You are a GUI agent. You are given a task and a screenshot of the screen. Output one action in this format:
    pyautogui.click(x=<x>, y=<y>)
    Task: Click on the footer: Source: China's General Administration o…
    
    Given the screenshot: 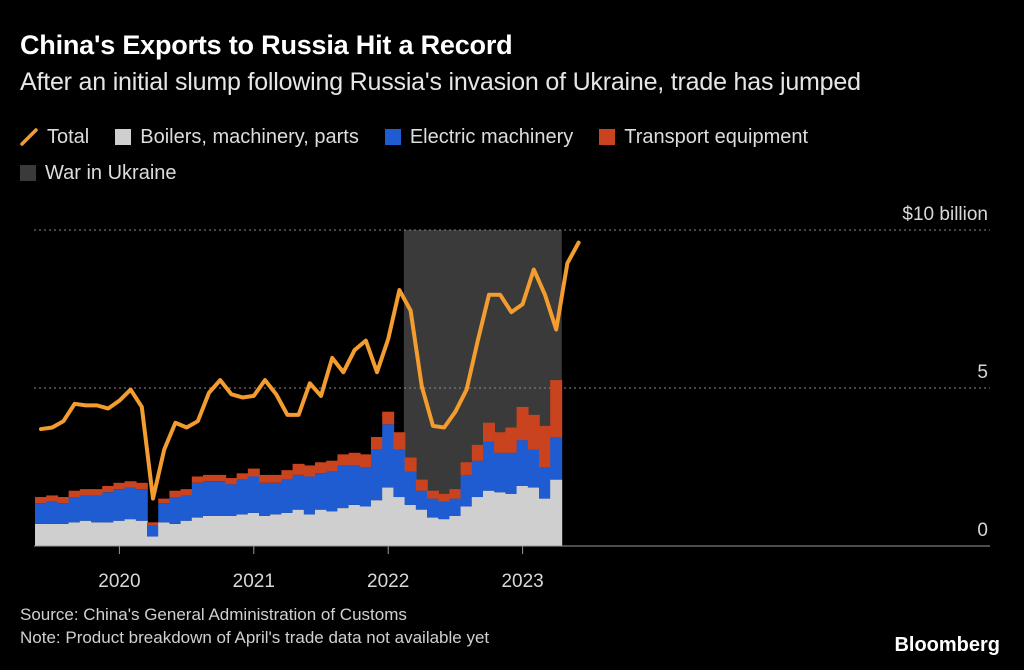 What is the action you would take?
    pyautogui.click(x=254, y=626)
    